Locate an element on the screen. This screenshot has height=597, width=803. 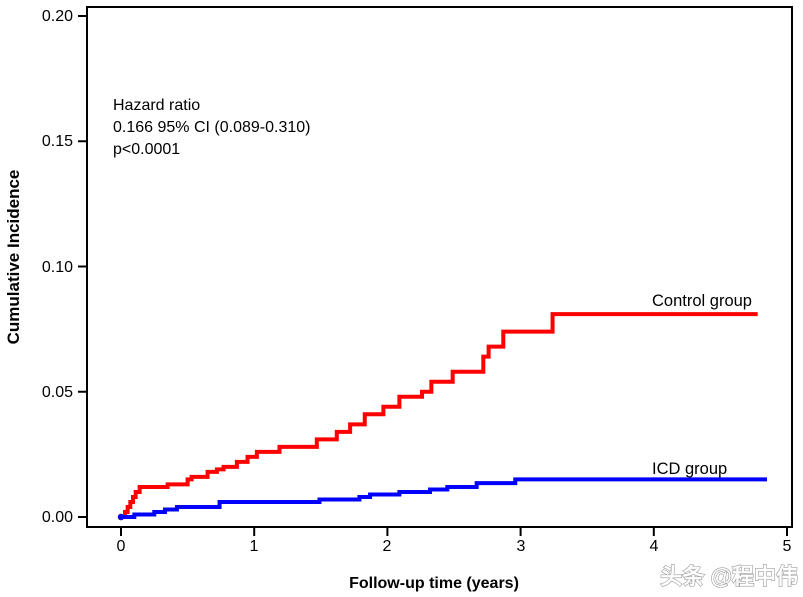
icd-group-line is located at coordinates (444, 498).